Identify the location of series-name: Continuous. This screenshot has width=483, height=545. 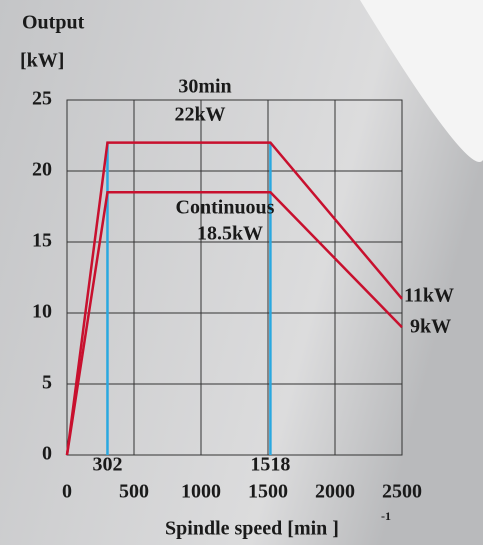
(225, 208).